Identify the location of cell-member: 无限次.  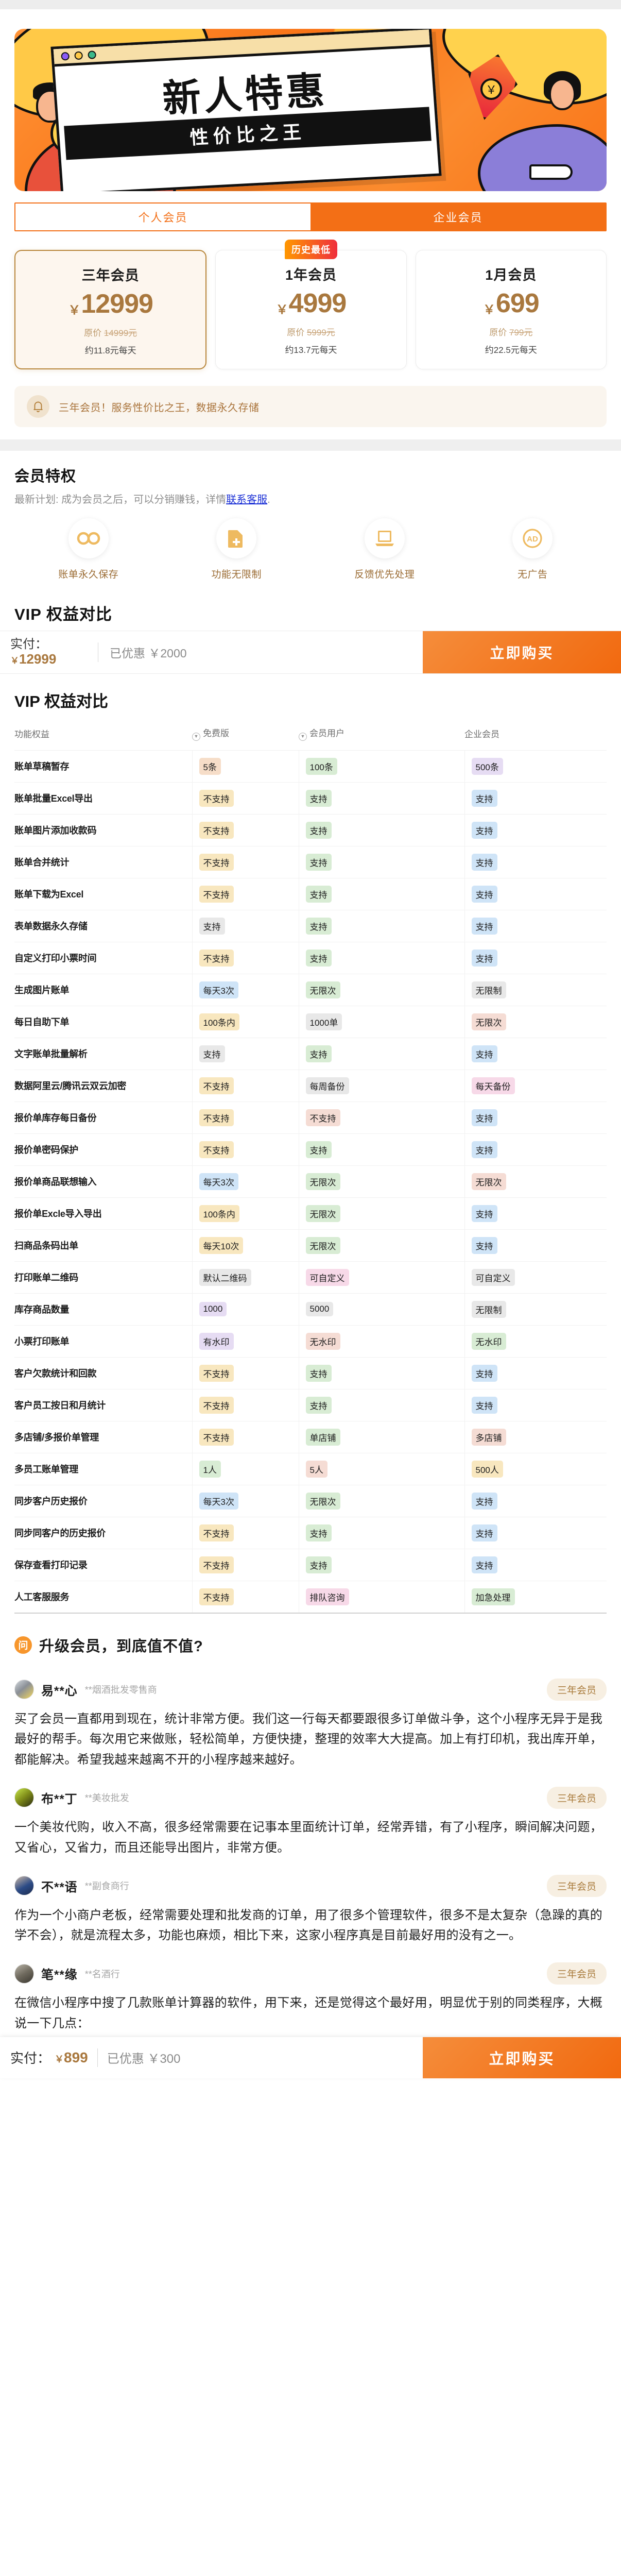
(381, 1501).